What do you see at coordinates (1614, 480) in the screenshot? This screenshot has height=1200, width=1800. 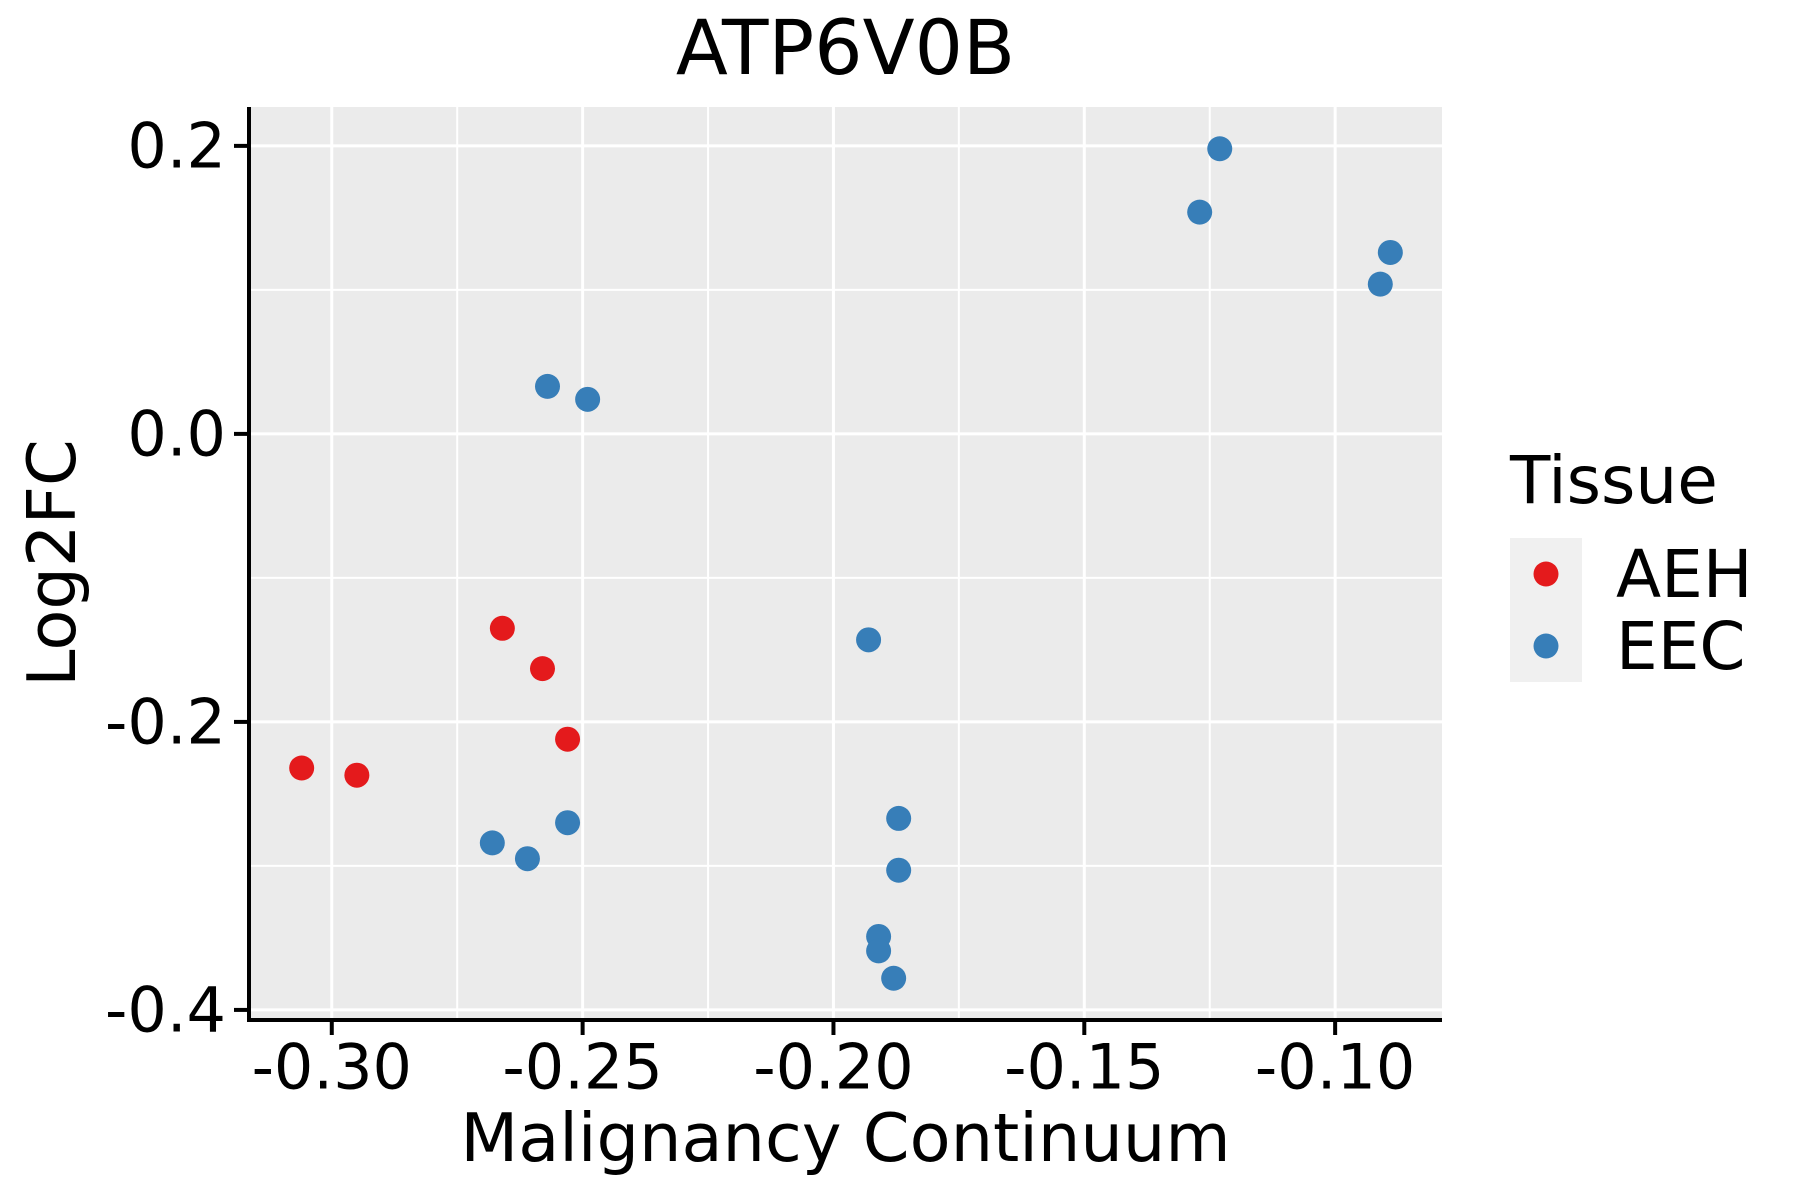 I see `legend-title: Tissue` at bounding box center [1614, 480].